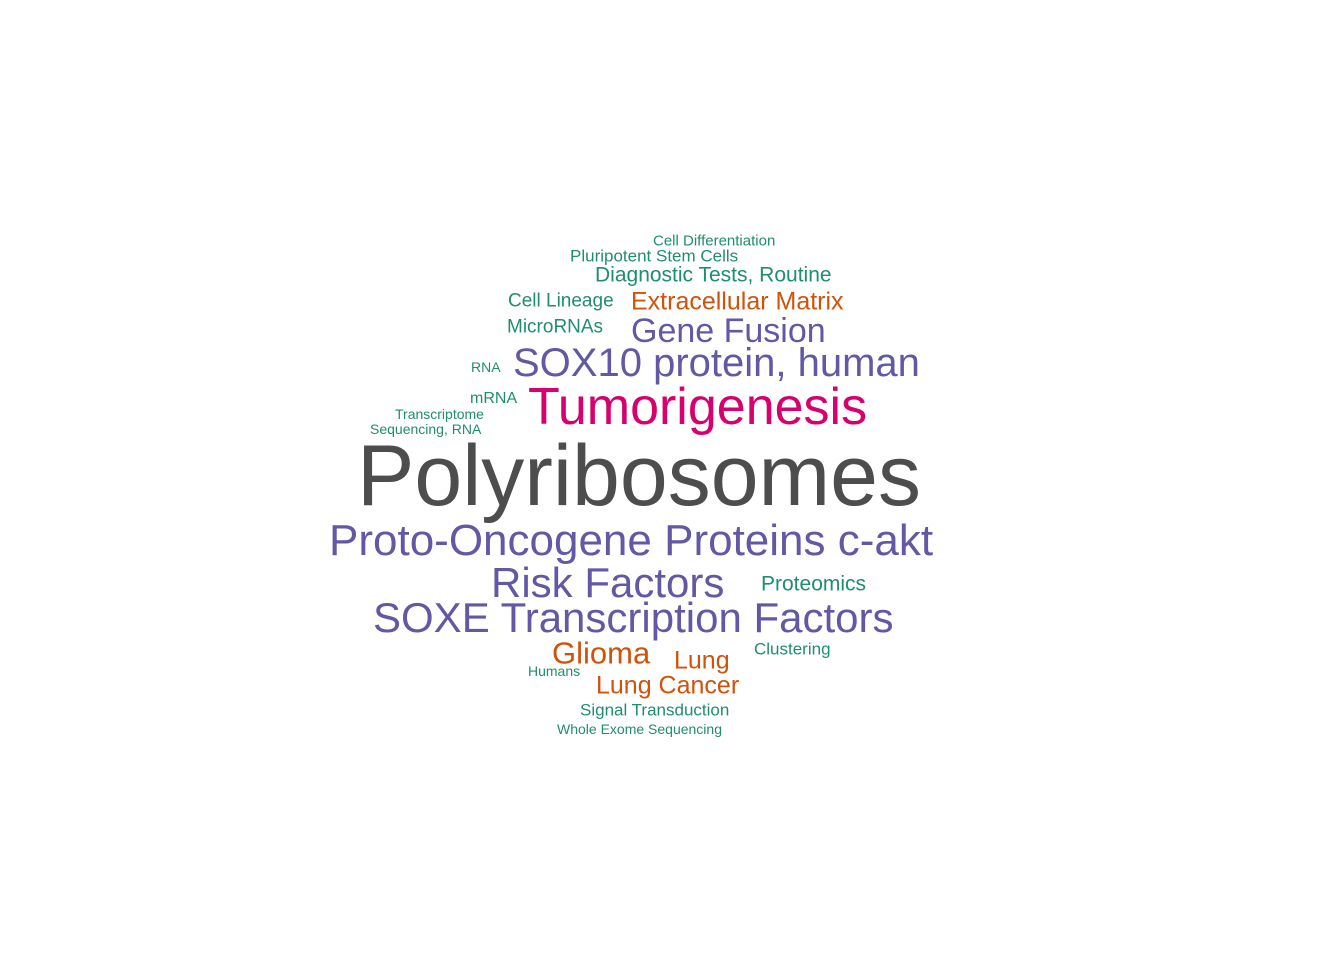 The height and width of the screenshot is (960, 1344). What do you see at coordinates (716, 363) in the screenshot?
I see `word-sox10-protein-human: SOX10 protein, human` at bounding box center [716, 363].